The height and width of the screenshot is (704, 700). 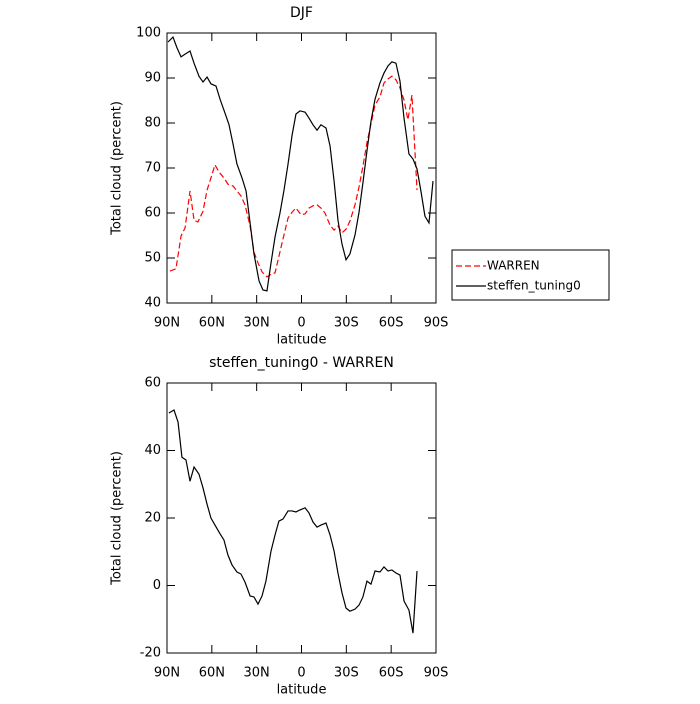 I want to click on chart-title: DJF, so click(x=301, y=13).